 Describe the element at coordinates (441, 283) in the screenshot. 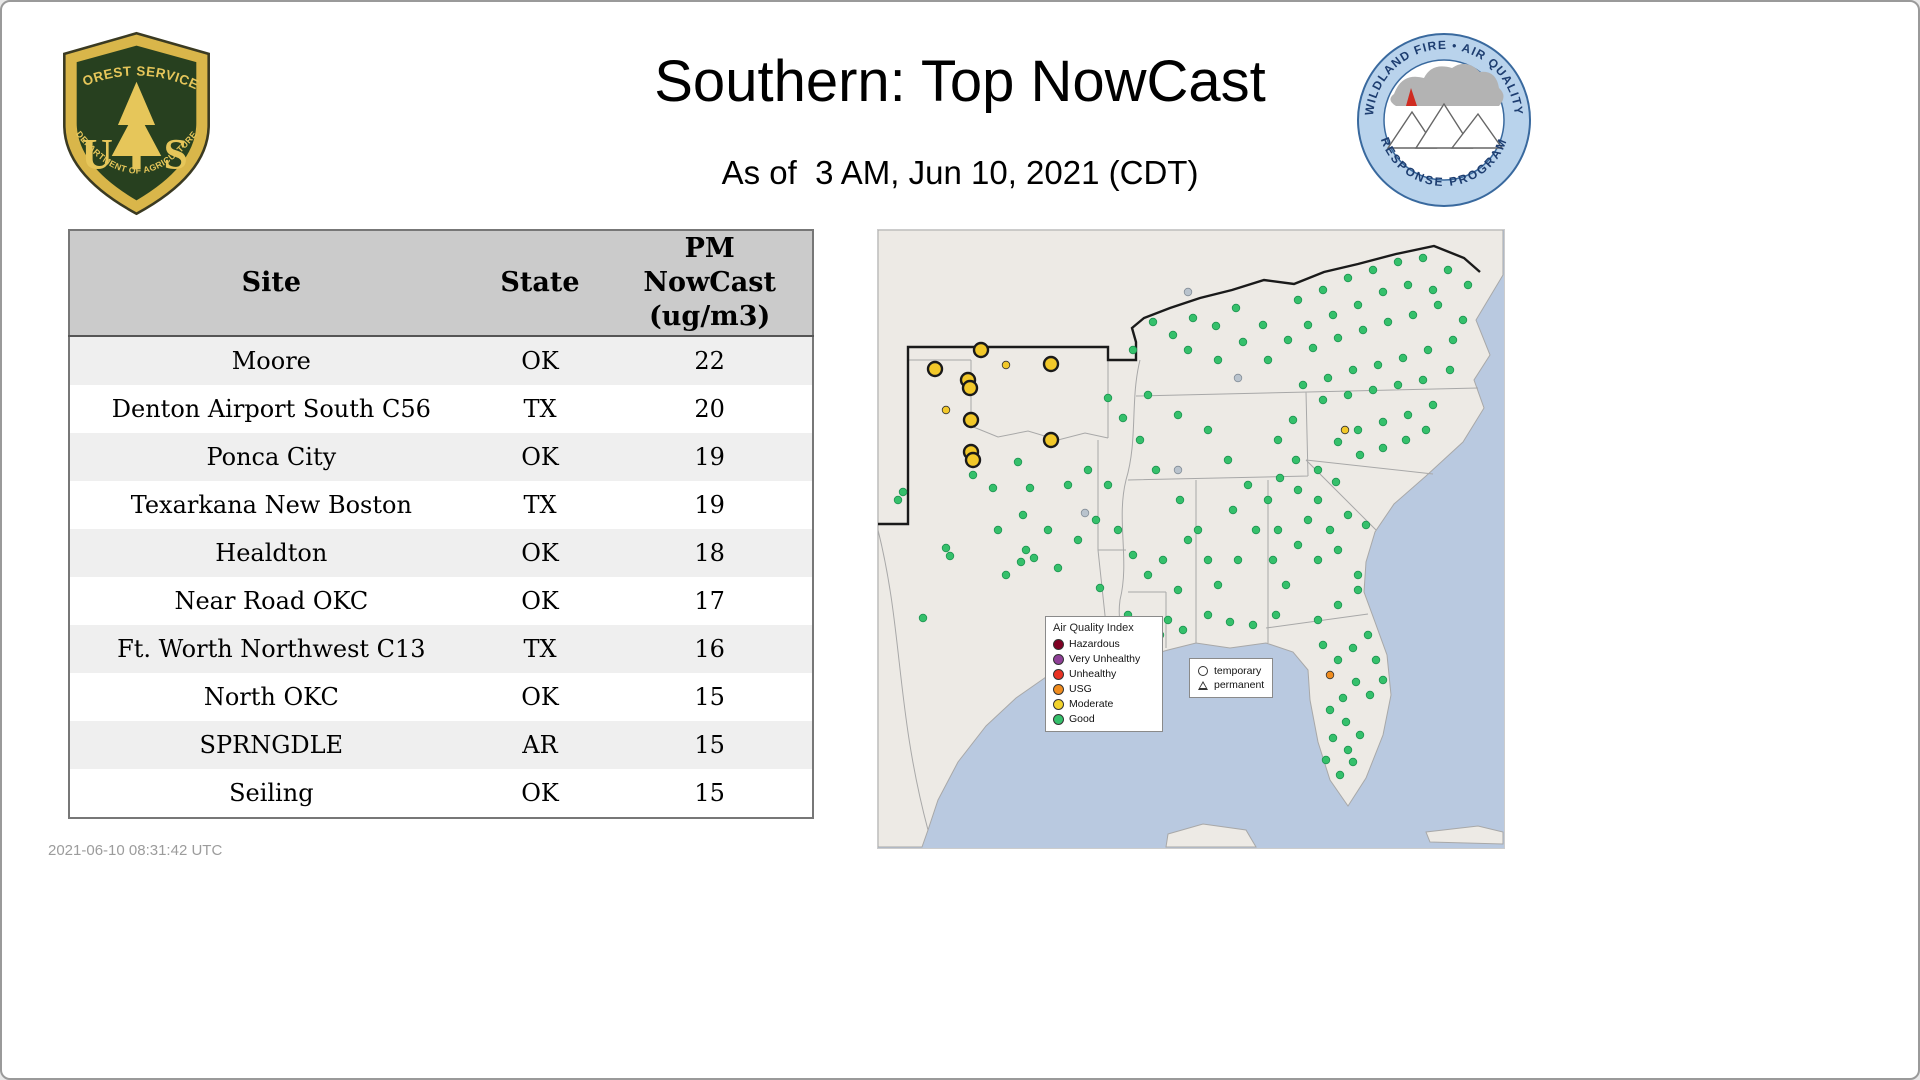

I see `table-header-row: Site State PM NowCast (ug/m3)` at that location.